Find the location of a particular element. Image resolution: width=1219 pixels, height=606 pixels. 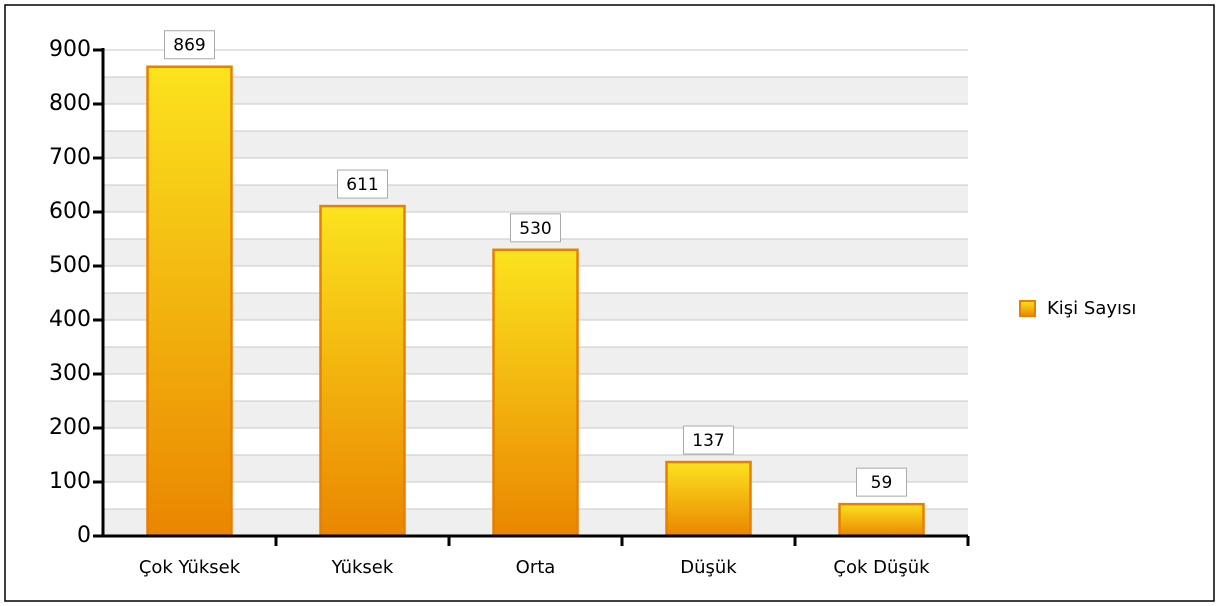

value-label: 869 is located at coordinates (189, 46).